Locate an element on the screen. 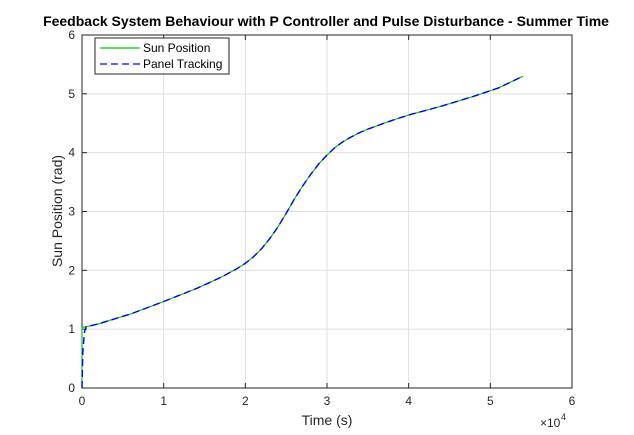  legend: Sun Position Panel Tracking is located at coordinates (162, 56).